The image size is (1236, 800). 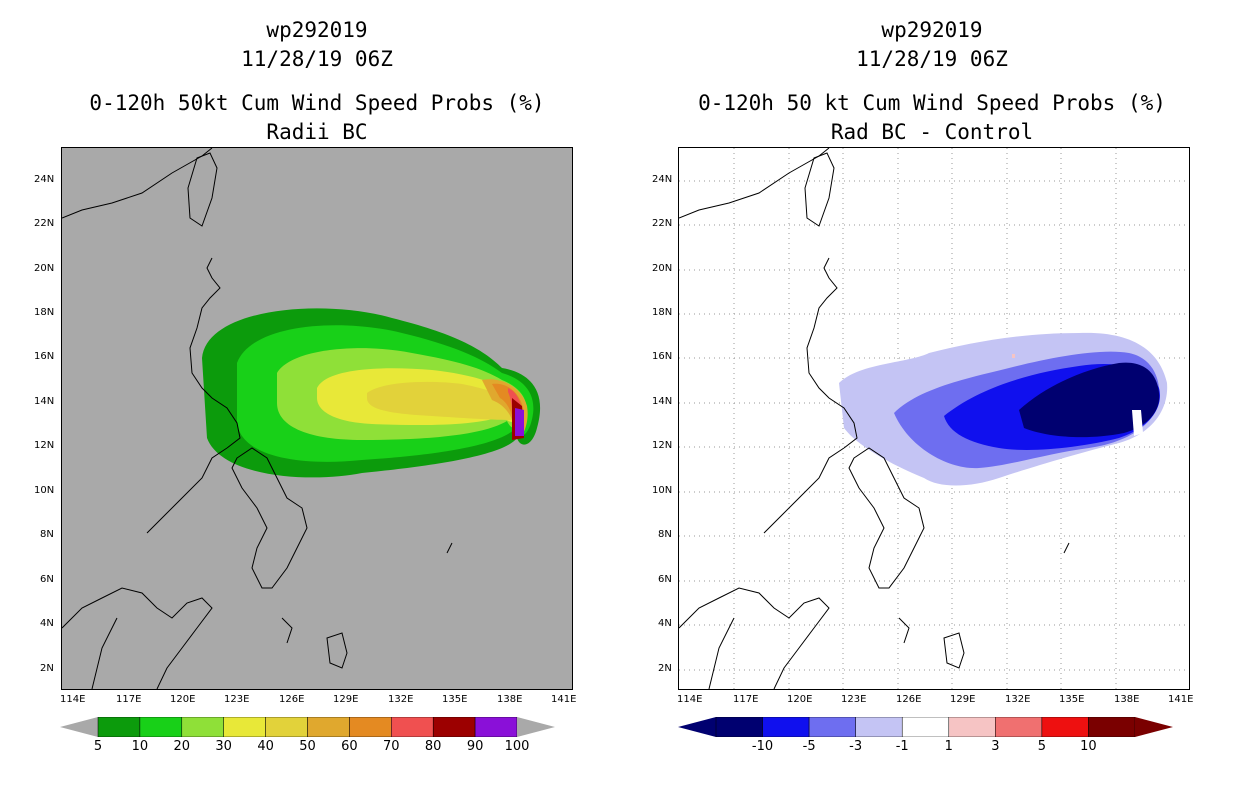 I want to click on colorbar-label: 50, so click(x=307, y=746).